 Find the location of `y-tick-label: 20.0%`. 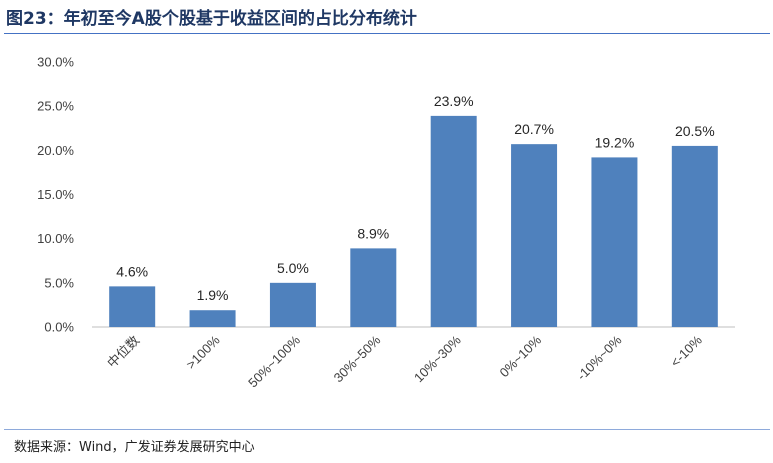

y-tick-label: 20.0% is located at coordinates (55, 150).